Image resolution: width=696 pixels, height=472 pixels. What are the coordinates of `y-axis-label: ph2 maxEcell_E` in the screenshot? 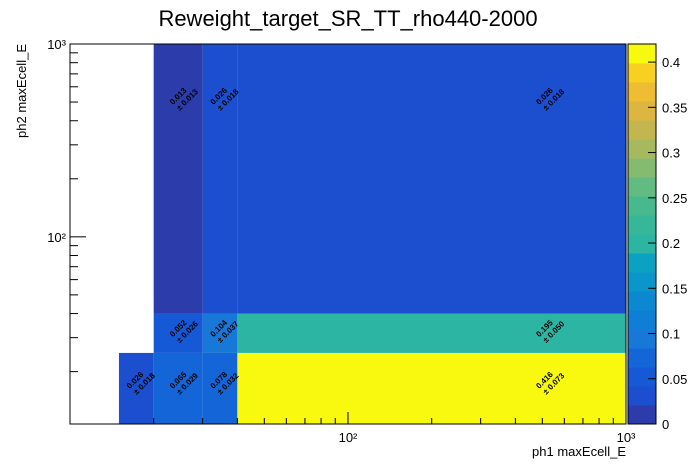 It's located at (21, 91).